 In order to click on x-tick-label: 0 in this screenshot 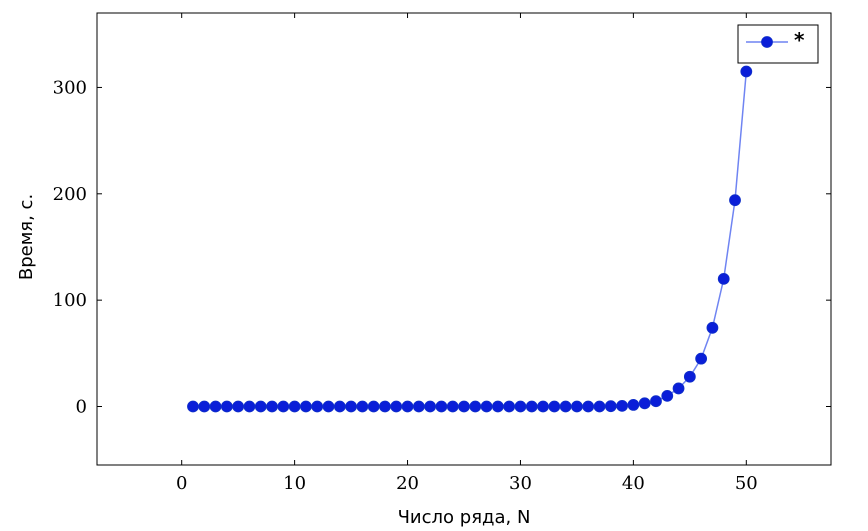, I will do `click(181, 483)`.